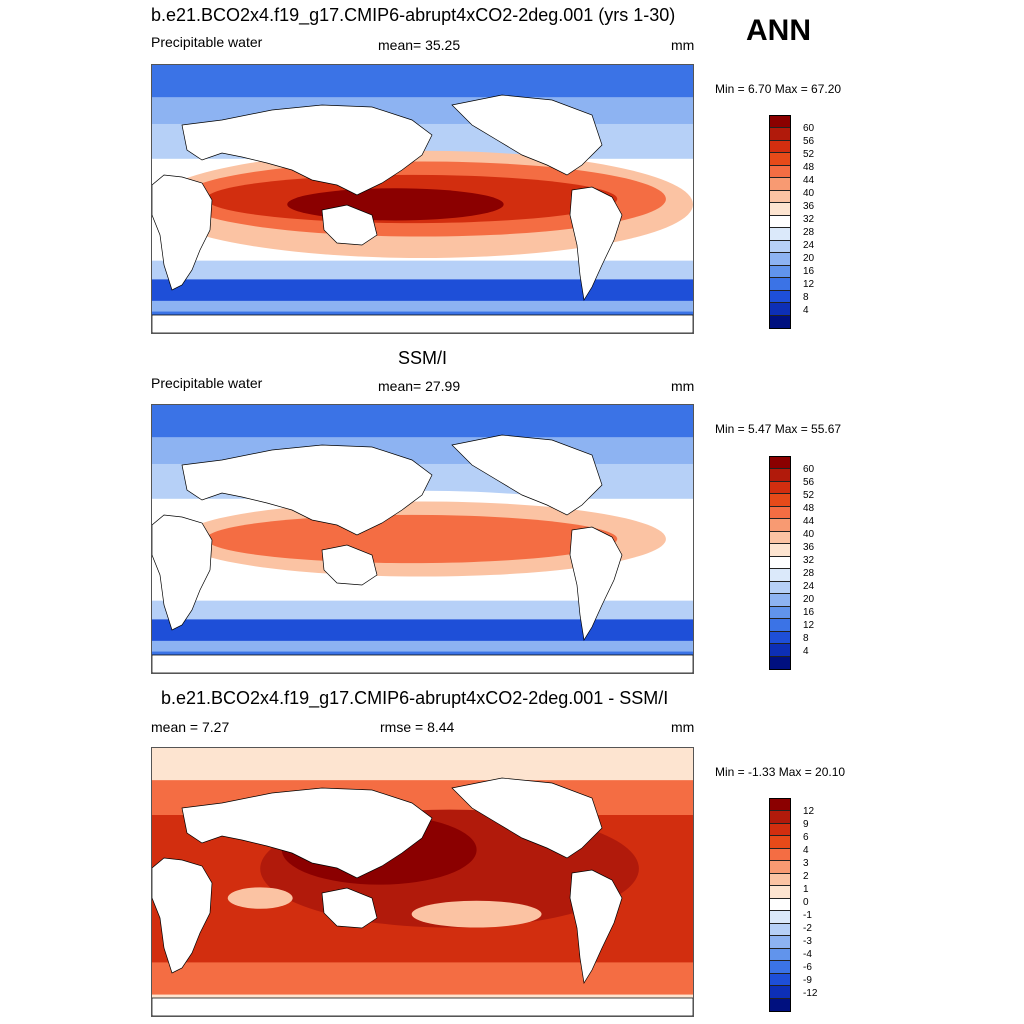 This screenshot has width=1024, height=1024. What do you see at coordinates (809, 258) in the screenshot?
I see `cb1-label-10: 20` at bounding box center [809, 258].